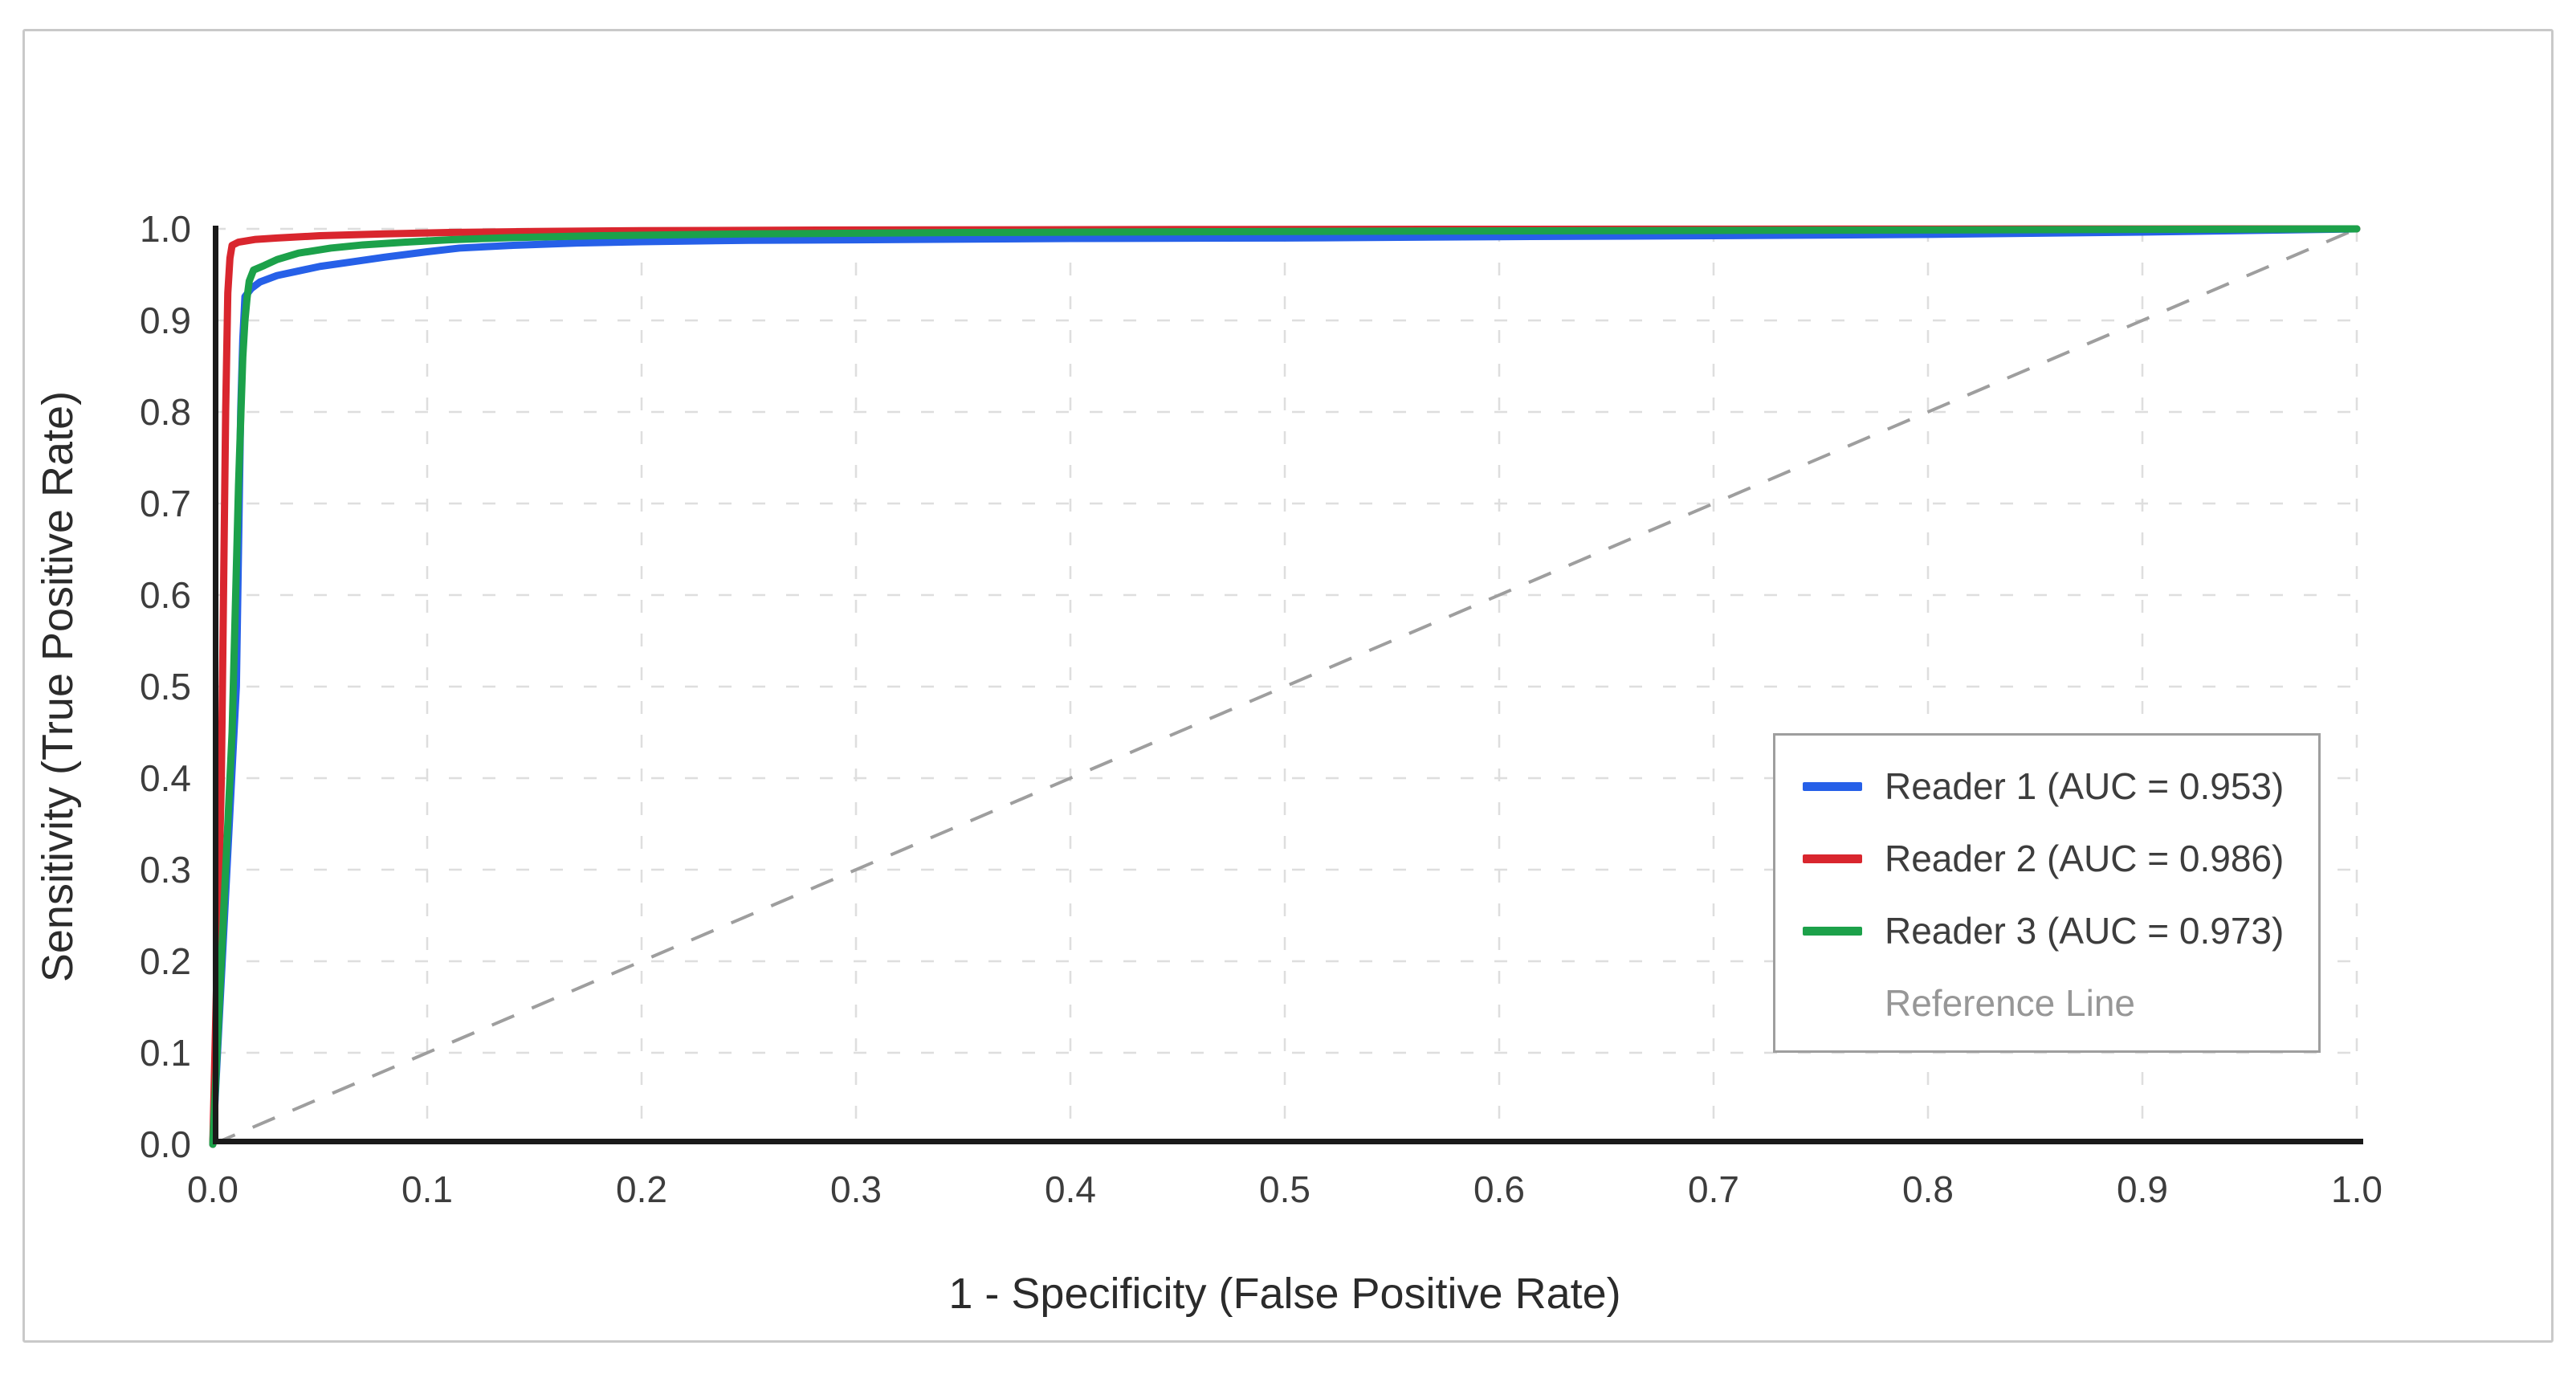 Image resolution: width=2576 pixels, height=1374 pixels. Describe the element at coordinates (1070, 1189) in the screenshot. I see `x-tick-label: 0.4` at that location.